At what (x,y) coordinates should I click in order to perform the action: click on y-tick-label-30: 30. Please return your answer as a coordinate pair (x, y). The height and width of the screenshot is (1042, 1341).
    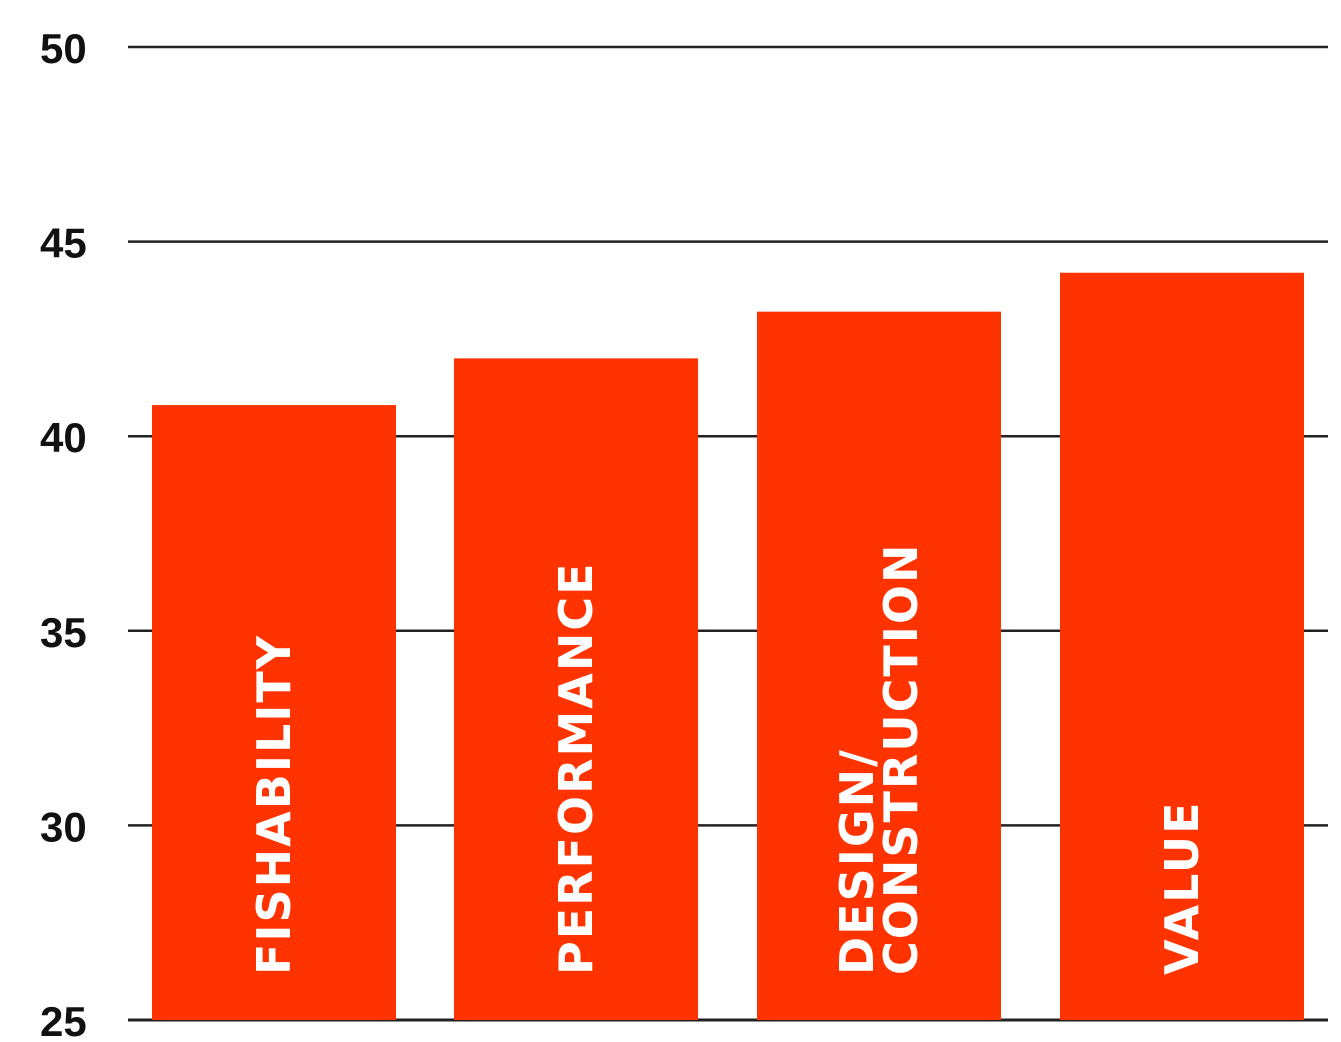
    Looking at the image, I should click on (63, 826).